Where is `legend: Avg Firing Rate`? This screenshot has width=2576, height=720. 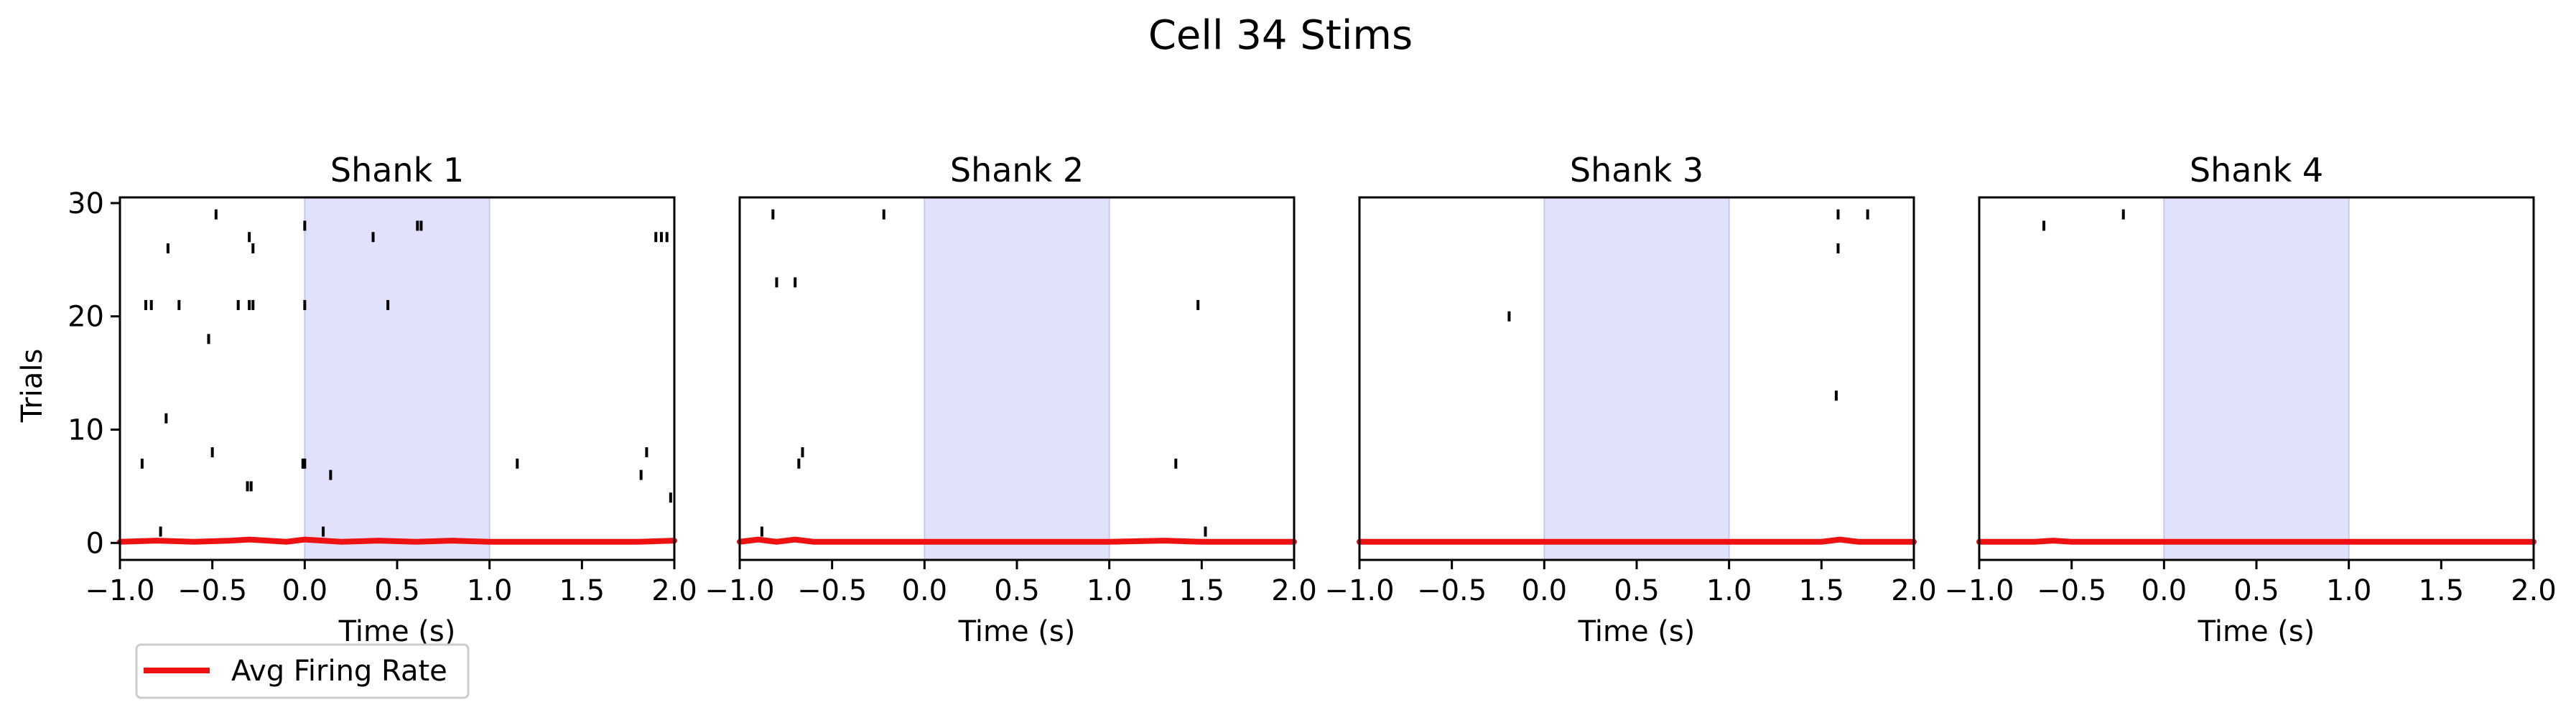 legend: Avg Firing Rate is located at coordinates (302, 671).